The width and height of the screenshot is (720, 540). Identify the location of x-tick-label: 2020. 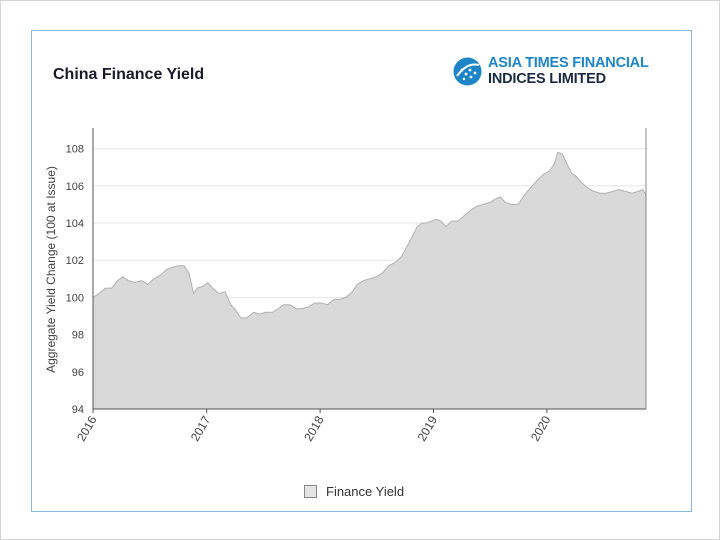
(541, 428).